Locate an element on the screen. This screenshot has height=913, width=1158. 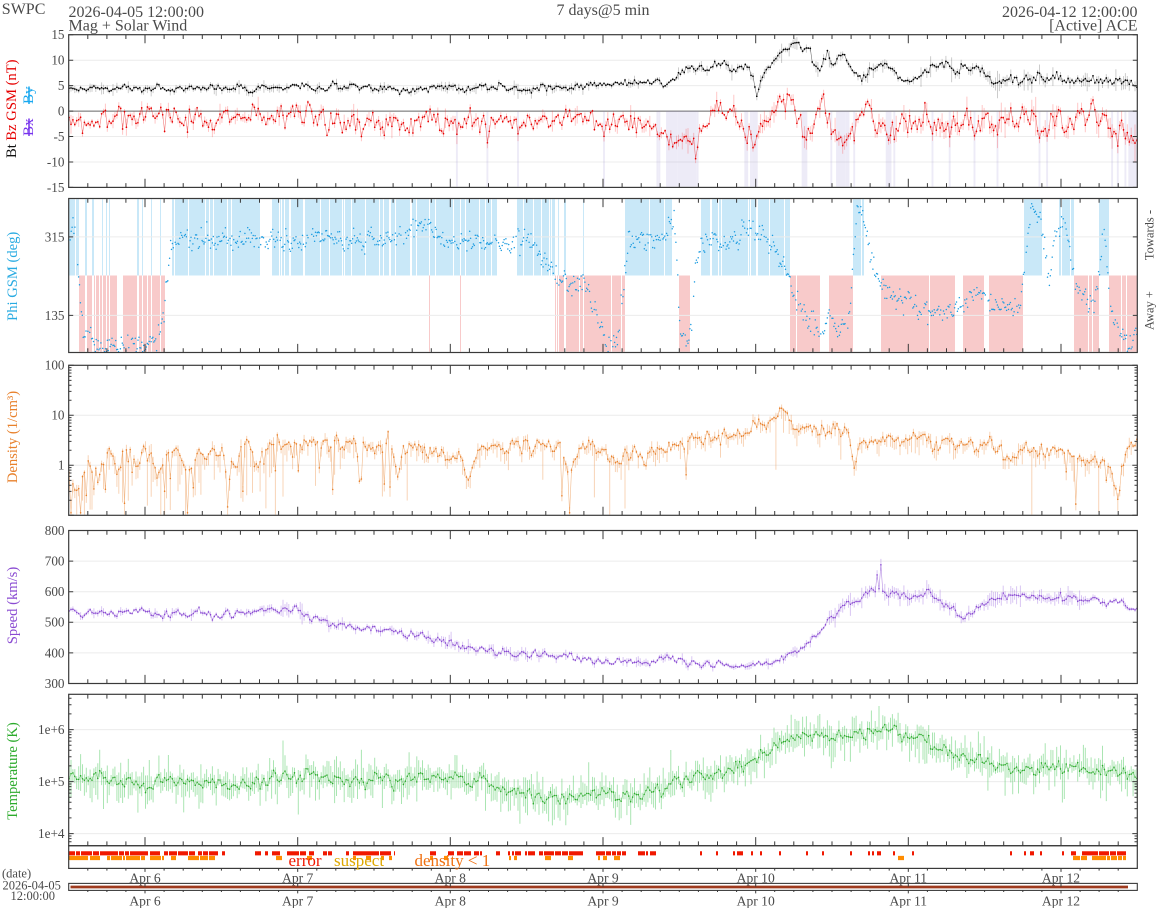
svg-text: 5 is located at coordinates (61, 85).